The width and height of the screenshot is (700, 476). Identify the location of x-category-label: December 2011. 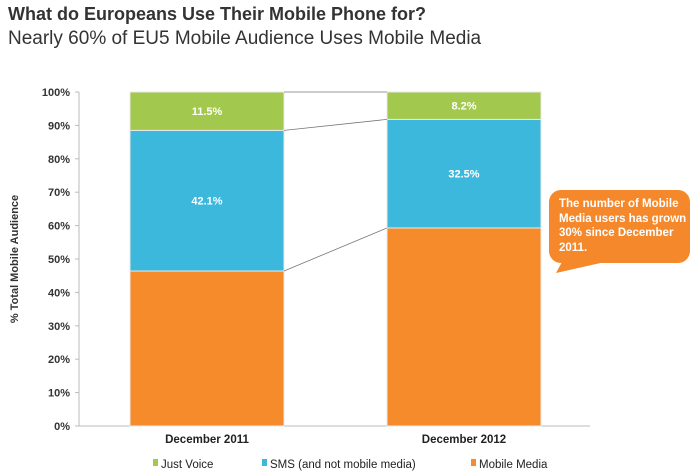
(207, 440).